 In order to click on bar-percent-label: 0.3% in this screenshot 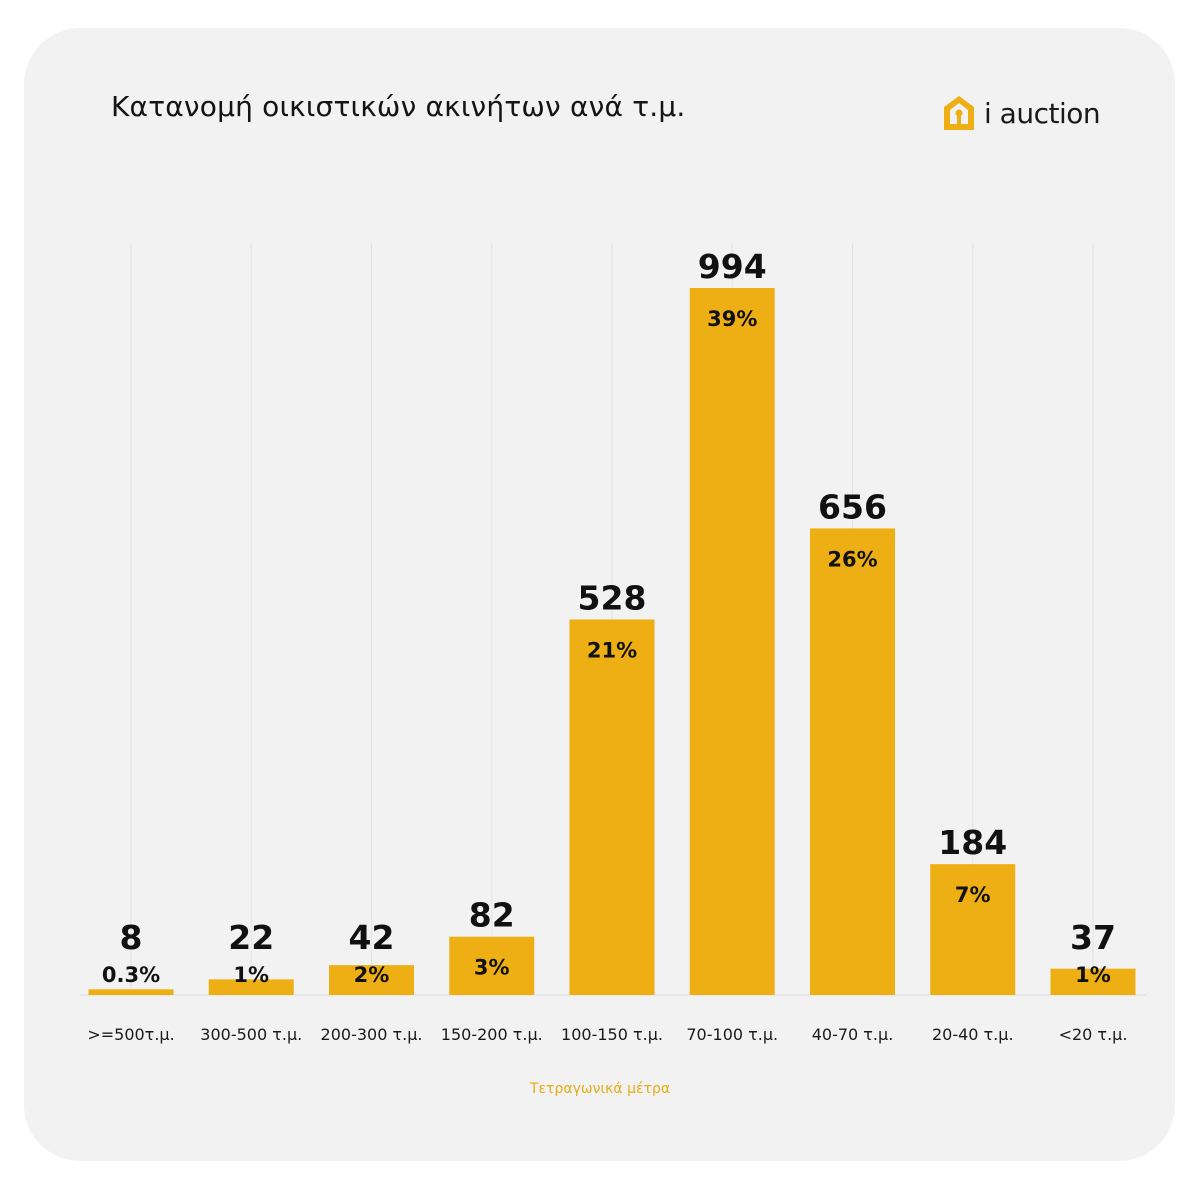, I will do `click(131, 975)`.